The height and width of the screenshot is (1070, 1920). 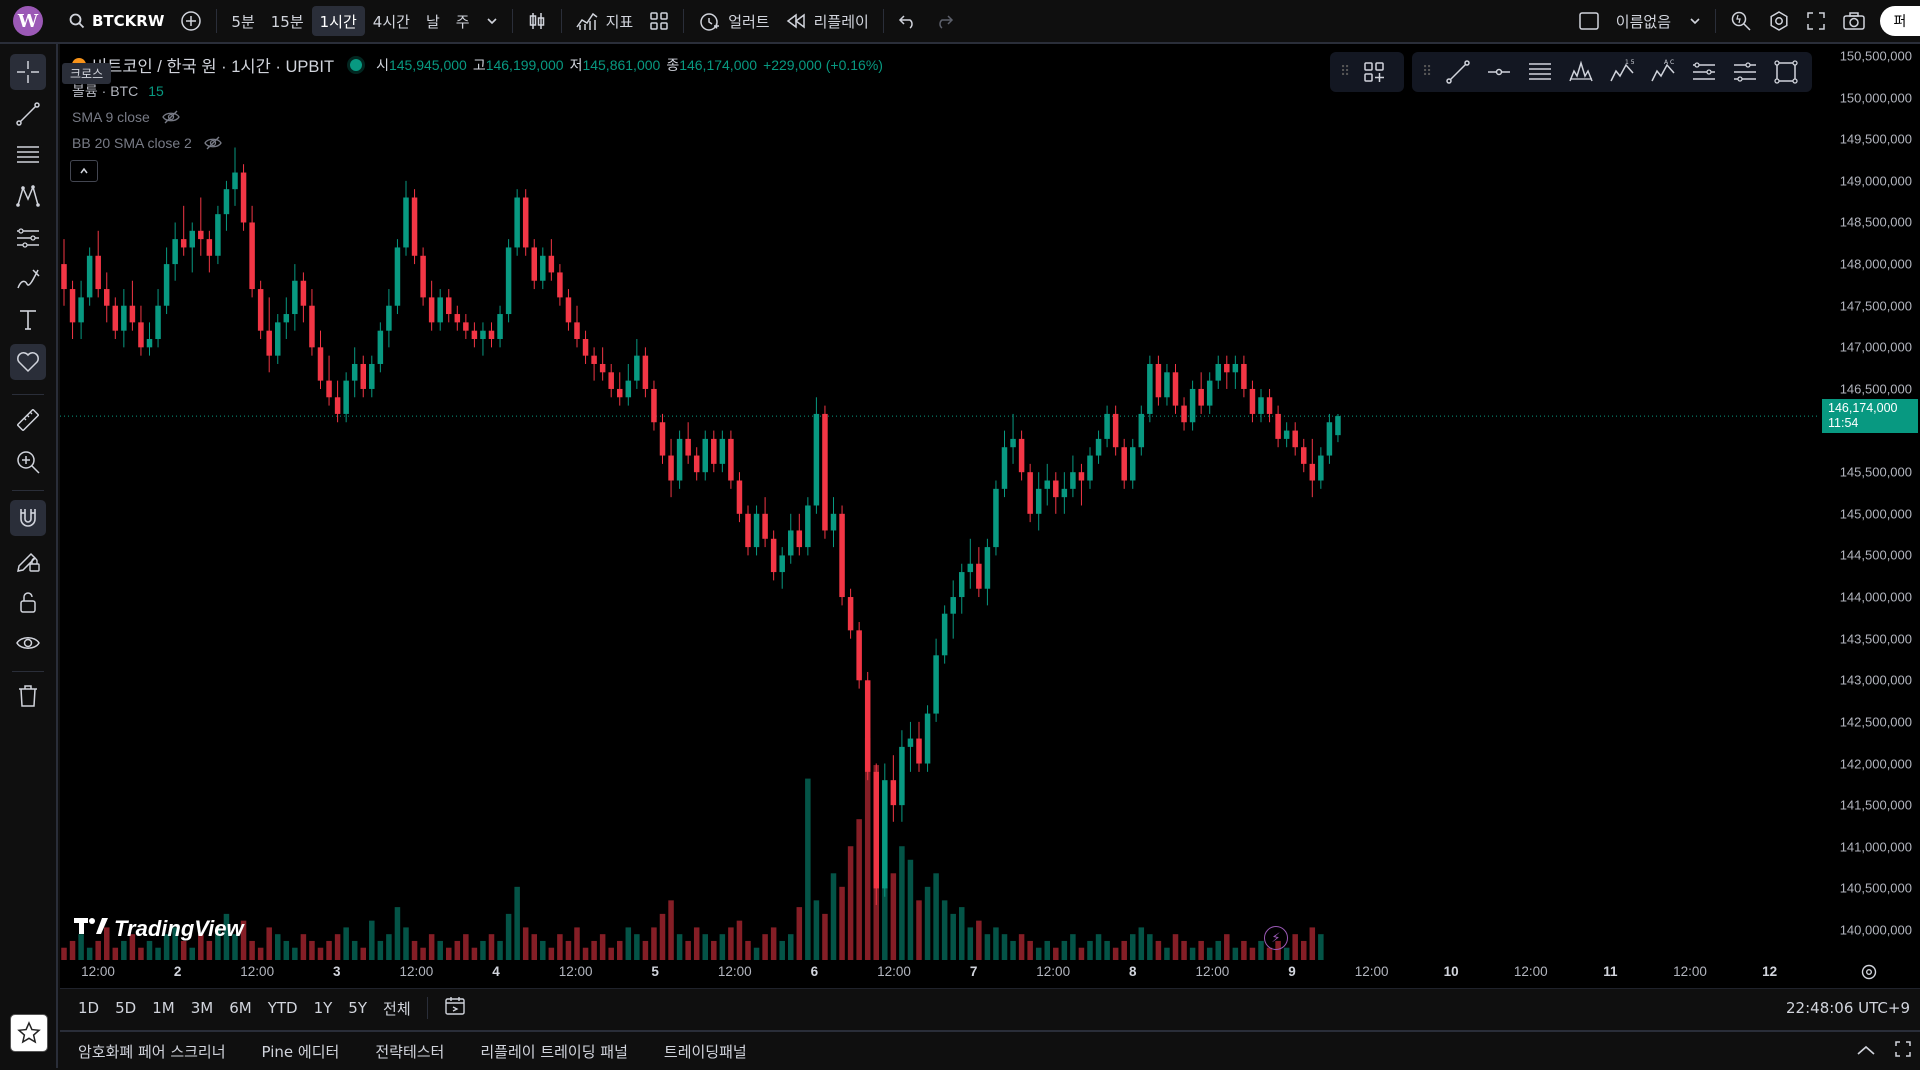 What do you see at coordinates (1848, 1008) in the screenshot?
I see `timezone-clock: 22:48:06 UTC+9` at bounding box center [1848, 1008].